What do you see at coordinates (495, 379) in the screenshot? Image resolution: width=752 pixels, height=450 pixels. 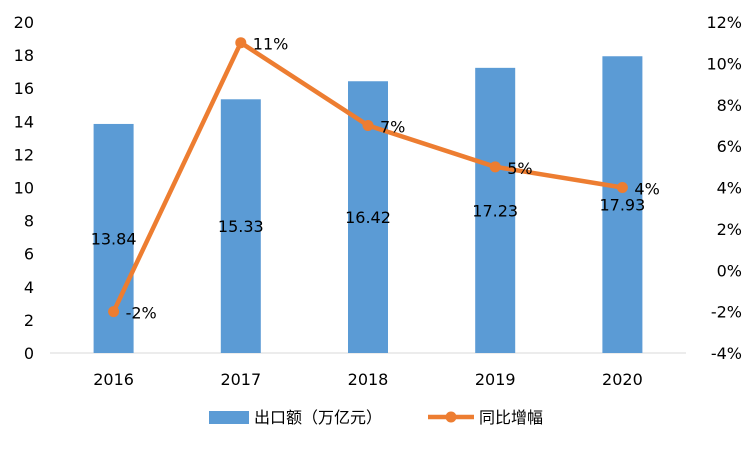 I see `x-tick-label: 2019` at bounding box center [495, 379].